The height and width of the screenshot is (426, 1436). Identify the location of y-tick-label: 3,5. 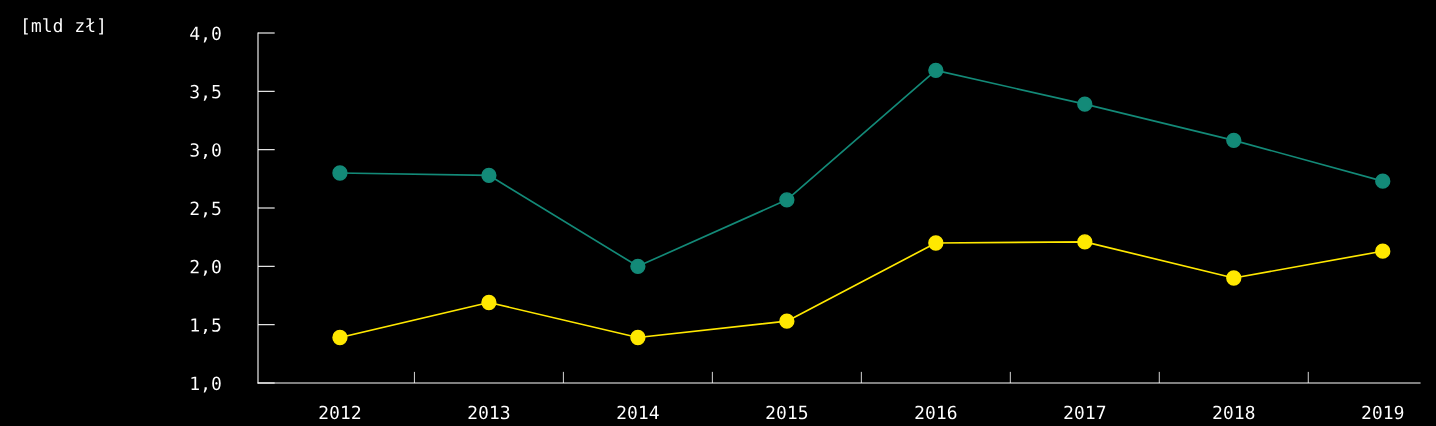
(205, 92).